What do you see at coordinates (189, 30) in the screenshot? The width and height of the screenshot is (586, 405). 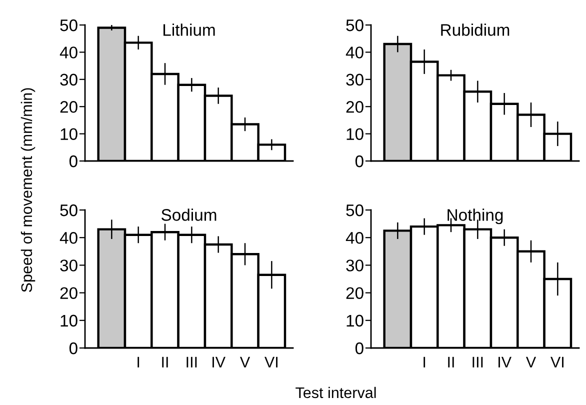 I see `chart-title: Lithium` at bounding box center [189, 30].